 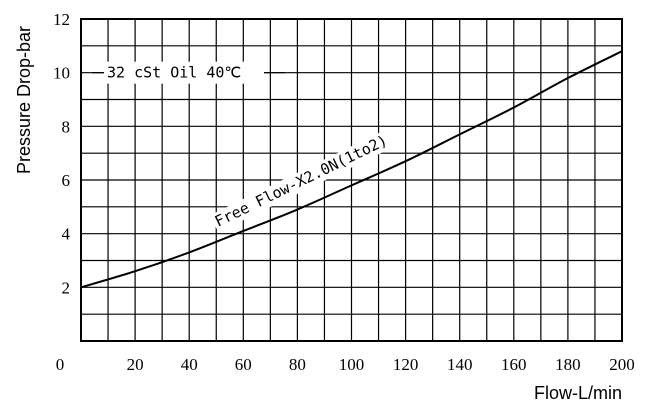 I want to click on y-tick-label: 4, so click(x=66, y=234).